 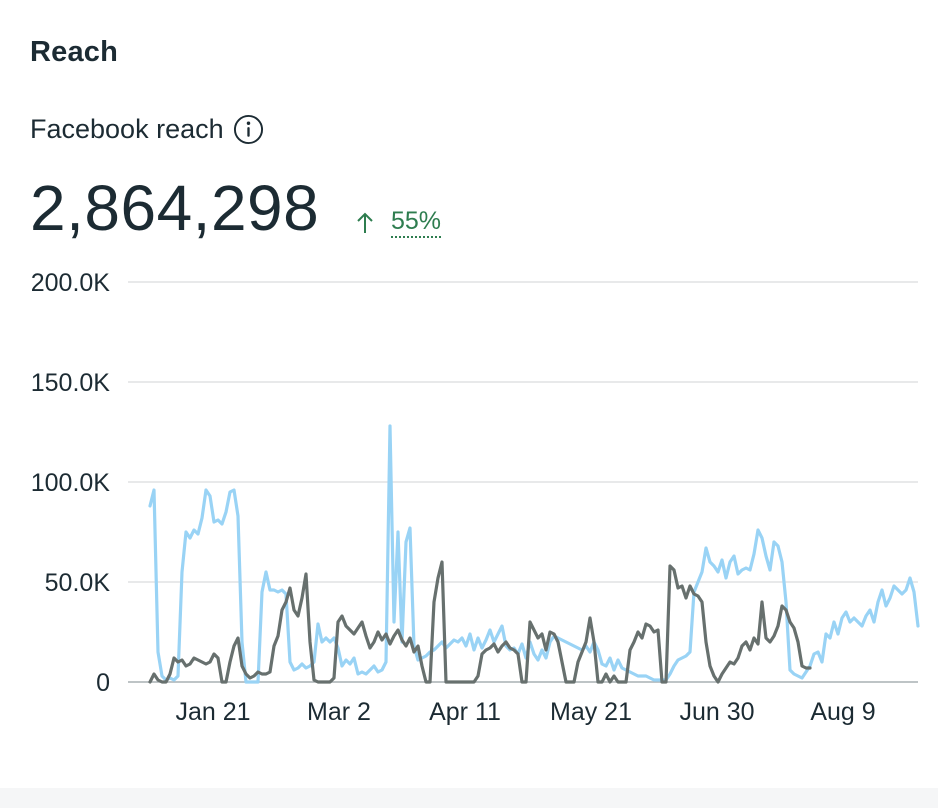 I want to click on change-percent: 55%, so click(x=416, y=222).